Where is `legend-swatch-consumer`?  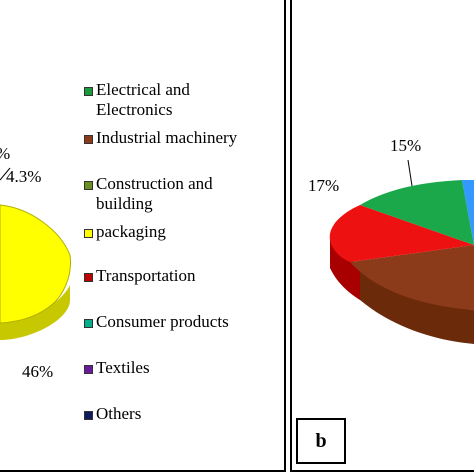
legend-swatch-consumer is located at coordinates (88, 323).